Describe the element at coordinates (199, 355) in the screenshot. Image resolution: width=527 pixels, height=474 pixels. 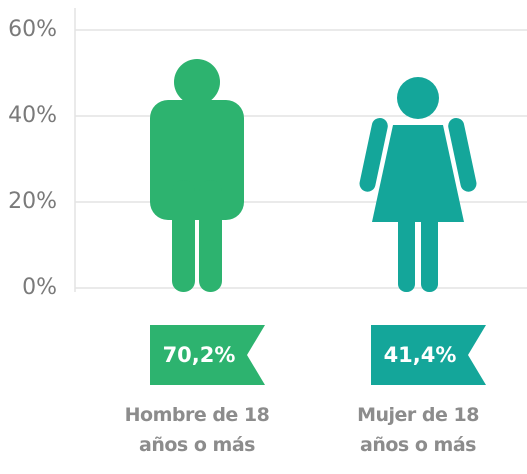
I see `value-label: 70,2%` at that location.